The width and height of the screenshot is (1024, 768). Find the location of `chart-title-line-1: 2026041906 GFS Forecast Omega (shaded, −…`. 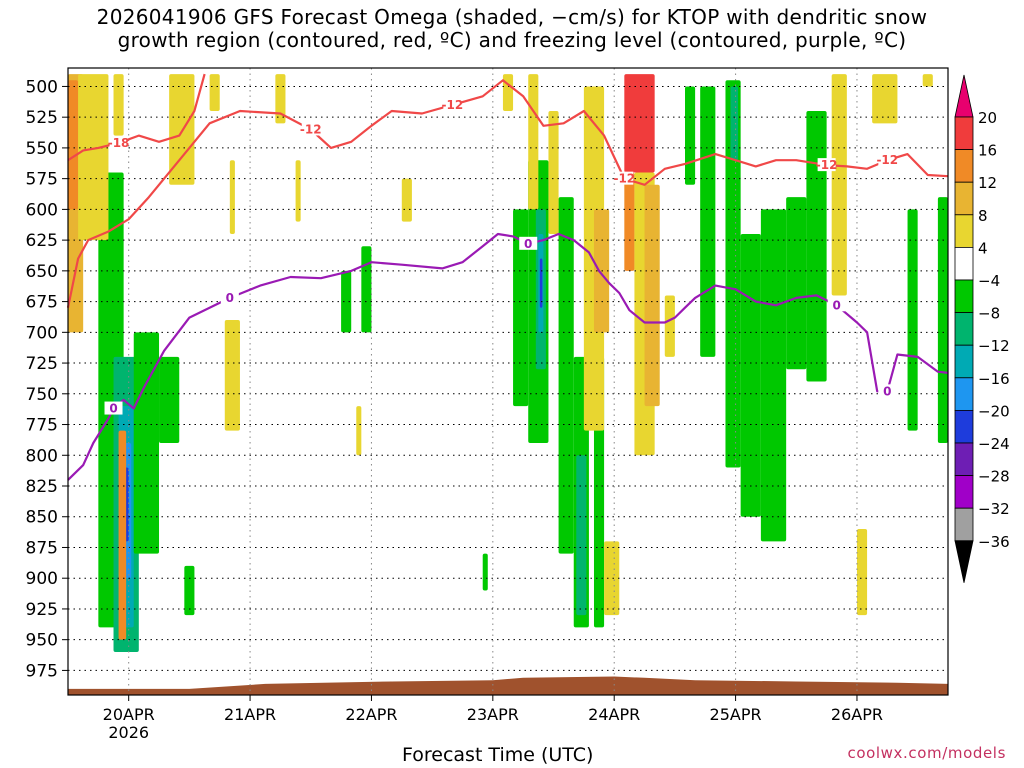

chart-title-line-1: 2026041906 GFS Forecast Omega (shaded, −… is located at coordinates (512, 17).